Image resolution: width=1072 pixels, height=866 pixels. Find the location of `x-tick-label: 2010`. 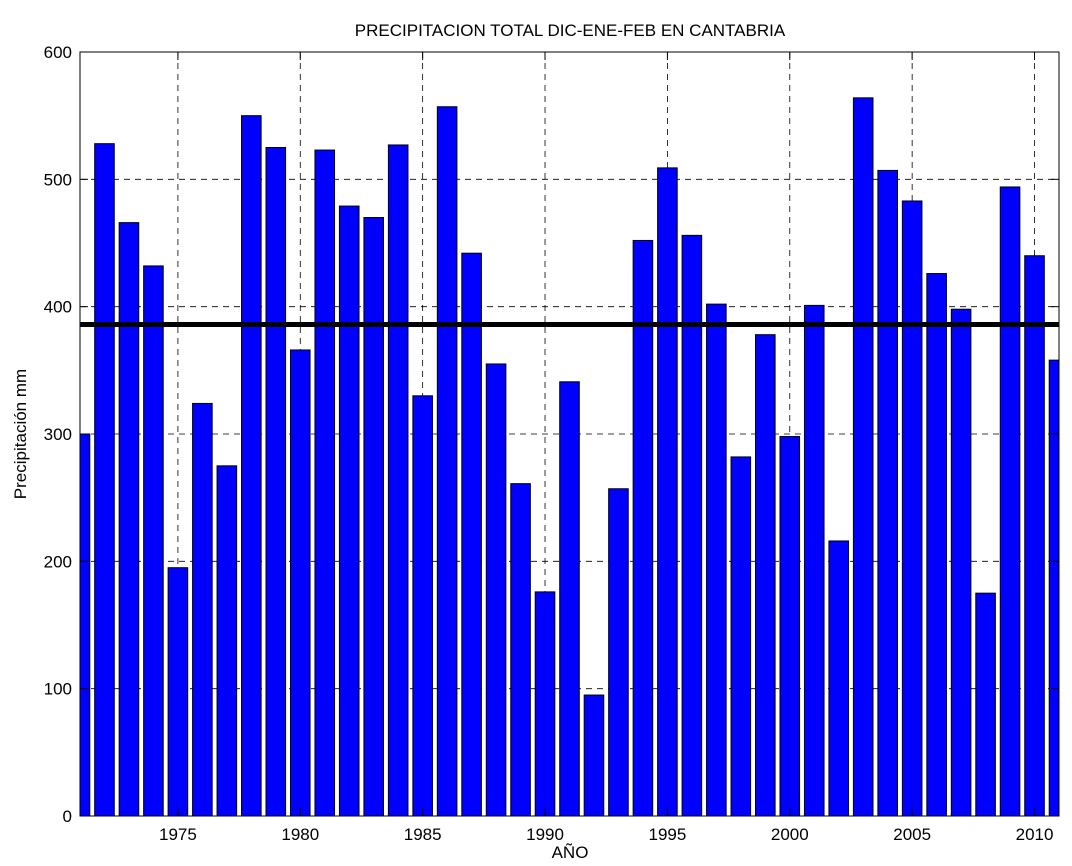

x-tick-label: 2010 is located at coordinates (1035, 834).